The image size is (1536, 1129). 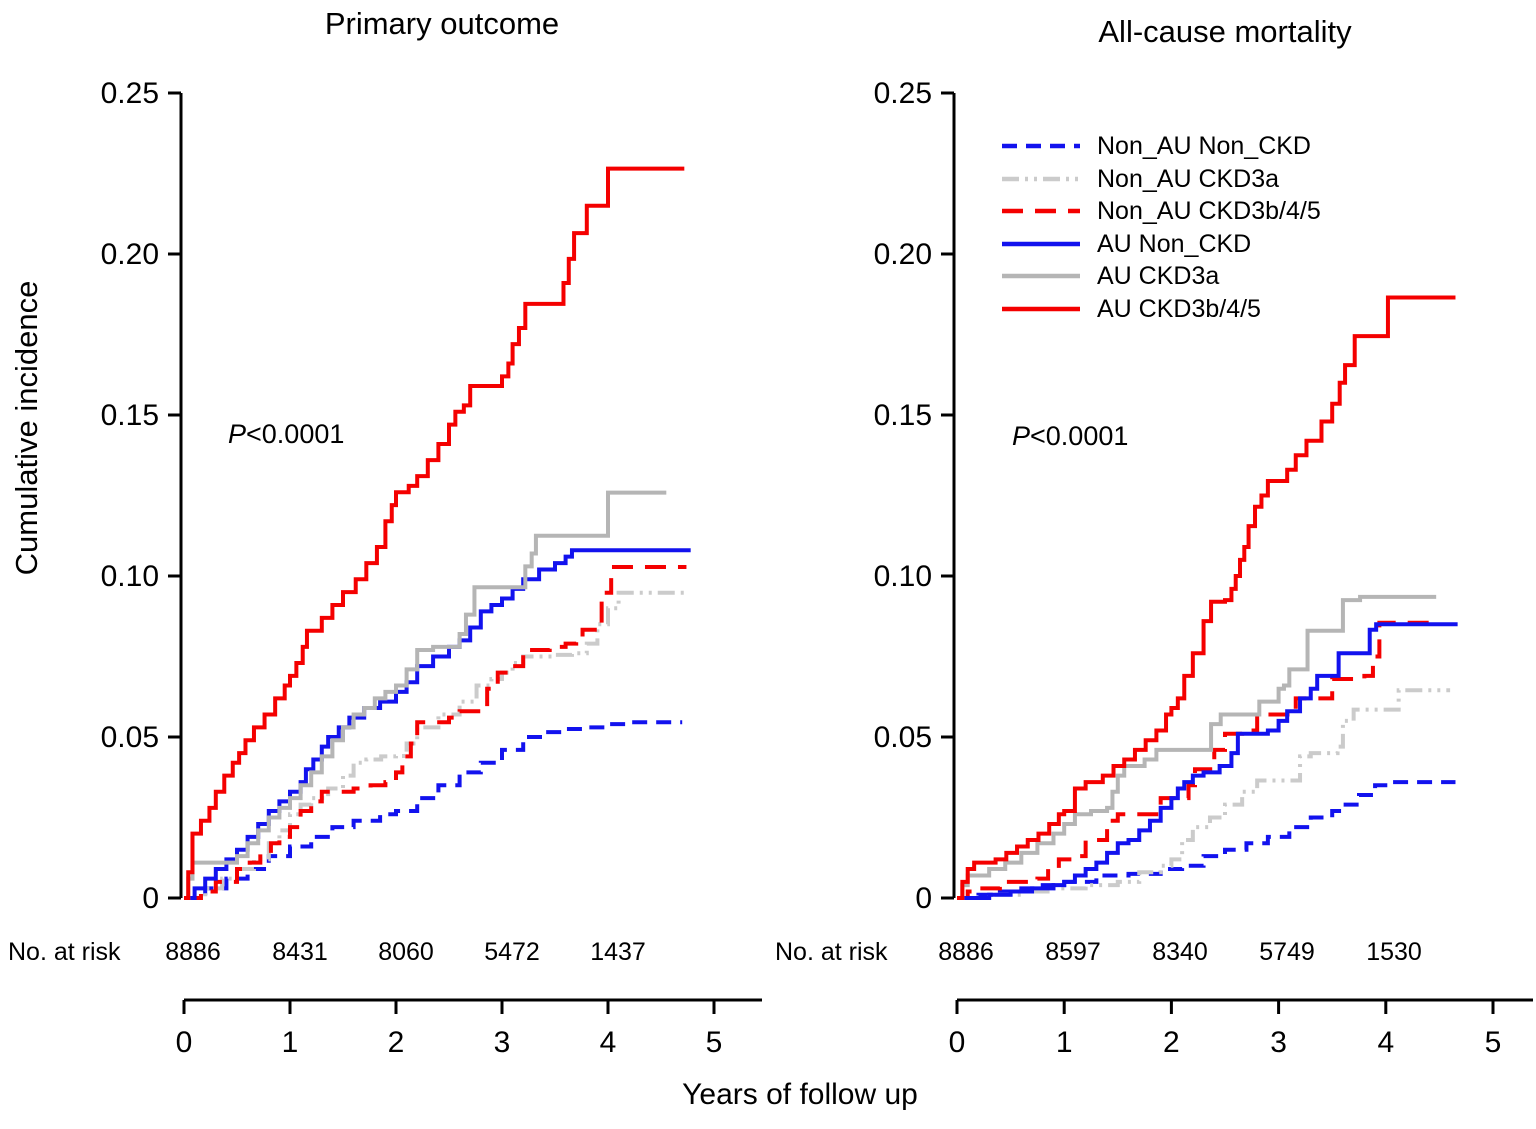 What do you see at coordinates (1158, 276) in the screenshot?
I see `legend-item-label: AU CKD3a` at bounding box center [1158, 276].